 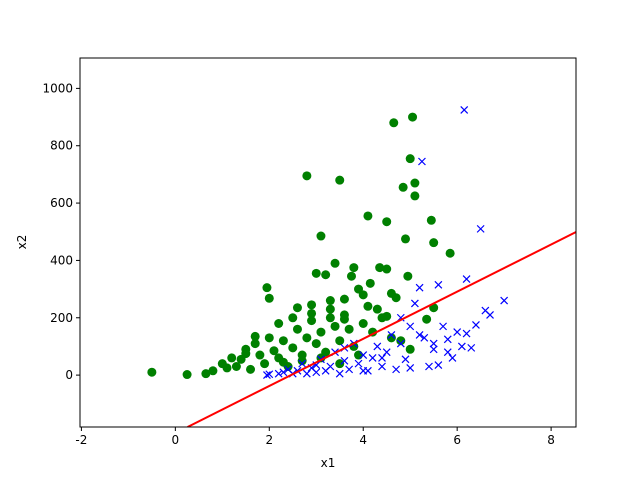 What do you see at coordinates (61, 318) in the screenshot?
I see `y-tick-label: 200` at bounding box center [61, 318].